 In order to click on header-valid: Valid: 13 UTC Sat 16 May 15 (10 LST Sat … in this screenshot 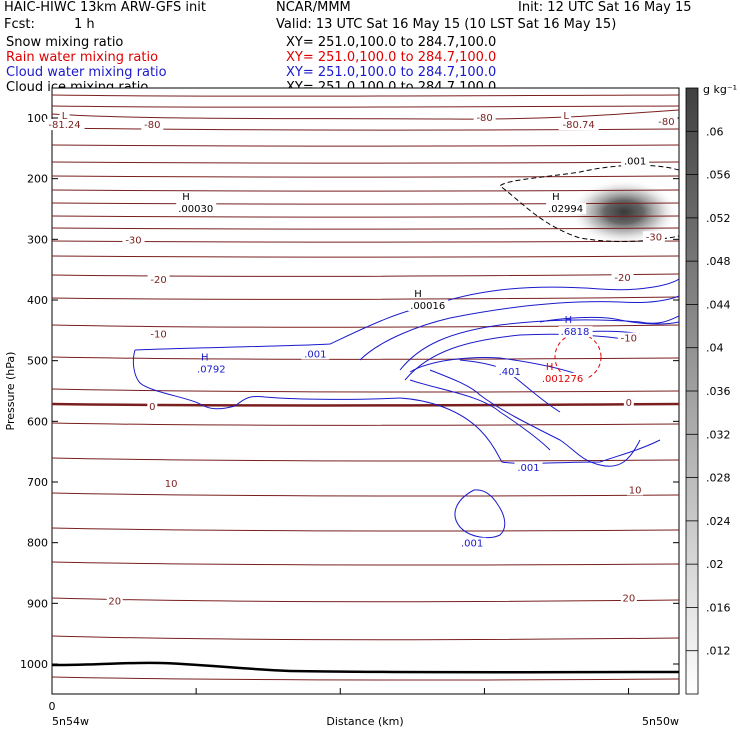, I will do `click(446, 24)`.